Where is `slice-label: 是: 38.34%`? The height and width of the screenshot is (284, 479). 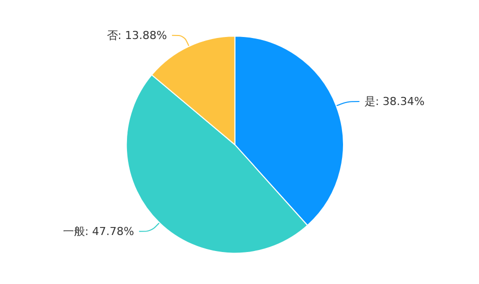 slice-label: 是: 38.34% is located at coordinates (394, 101).